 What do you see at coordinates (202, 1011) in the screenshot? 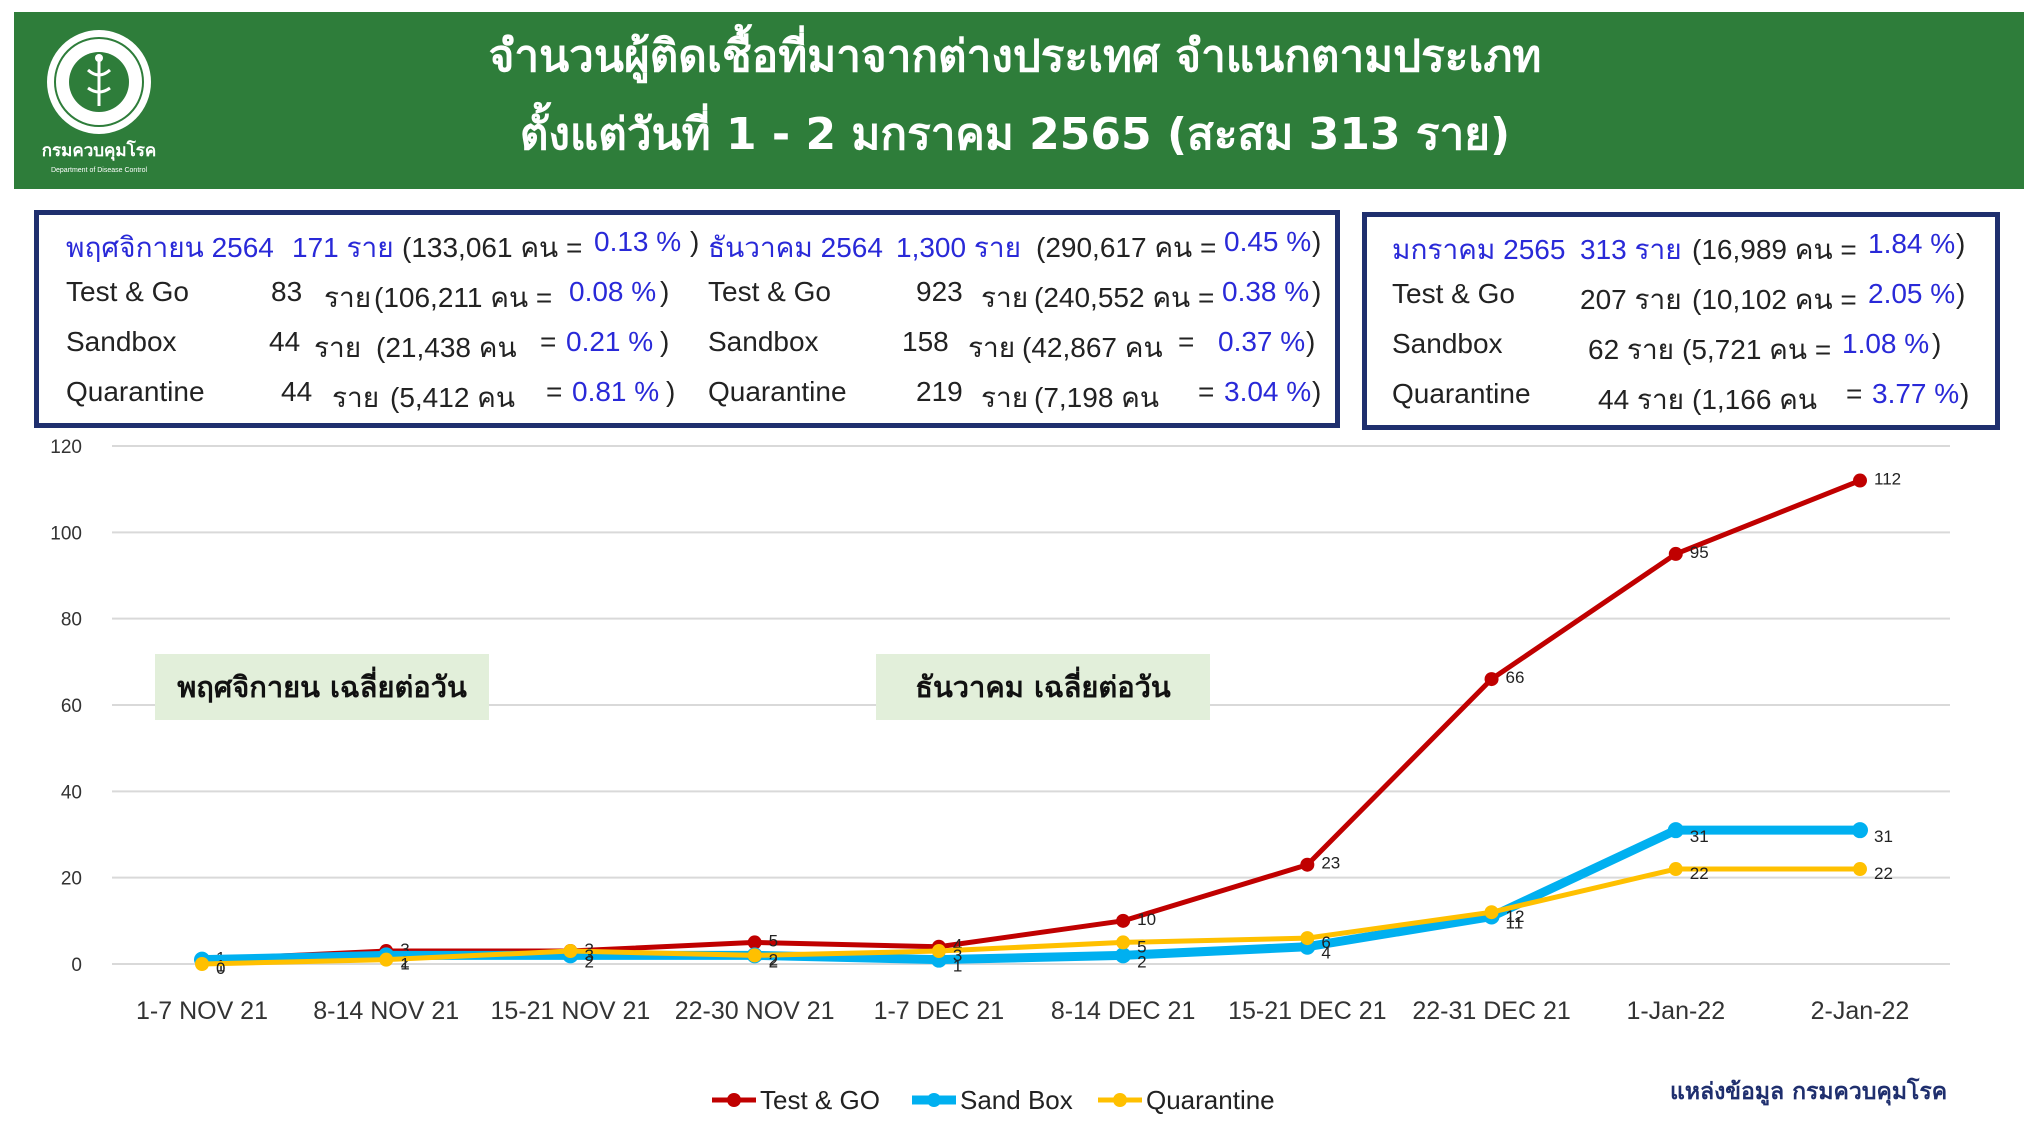
I see `x-tick-label: 1-7 NOV 21` at bounding box center [202, 1011].